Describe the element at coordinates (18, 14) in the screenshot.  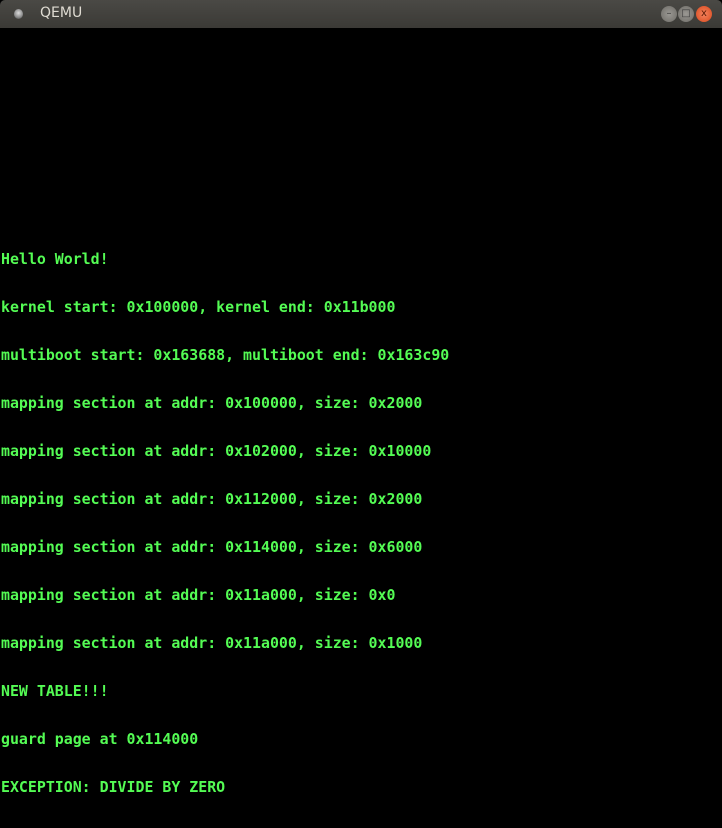
I see `qemu-app-icon` at that location.